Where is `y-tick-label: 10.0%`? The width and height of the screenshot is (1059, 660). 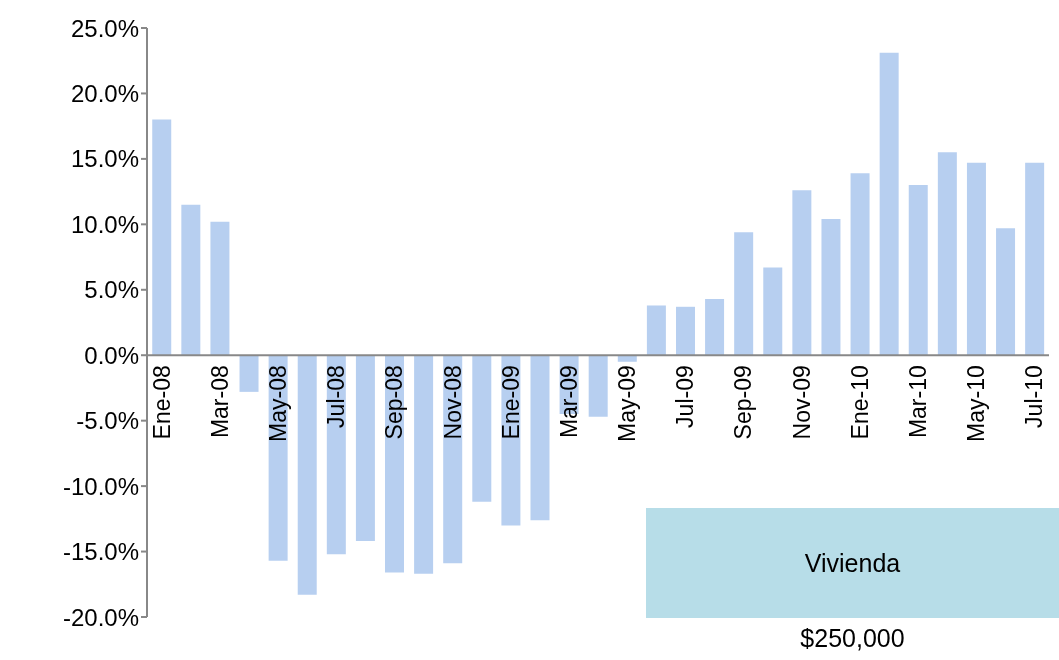 y-tick-label: 10.0% is located at coordinates (104, 224).